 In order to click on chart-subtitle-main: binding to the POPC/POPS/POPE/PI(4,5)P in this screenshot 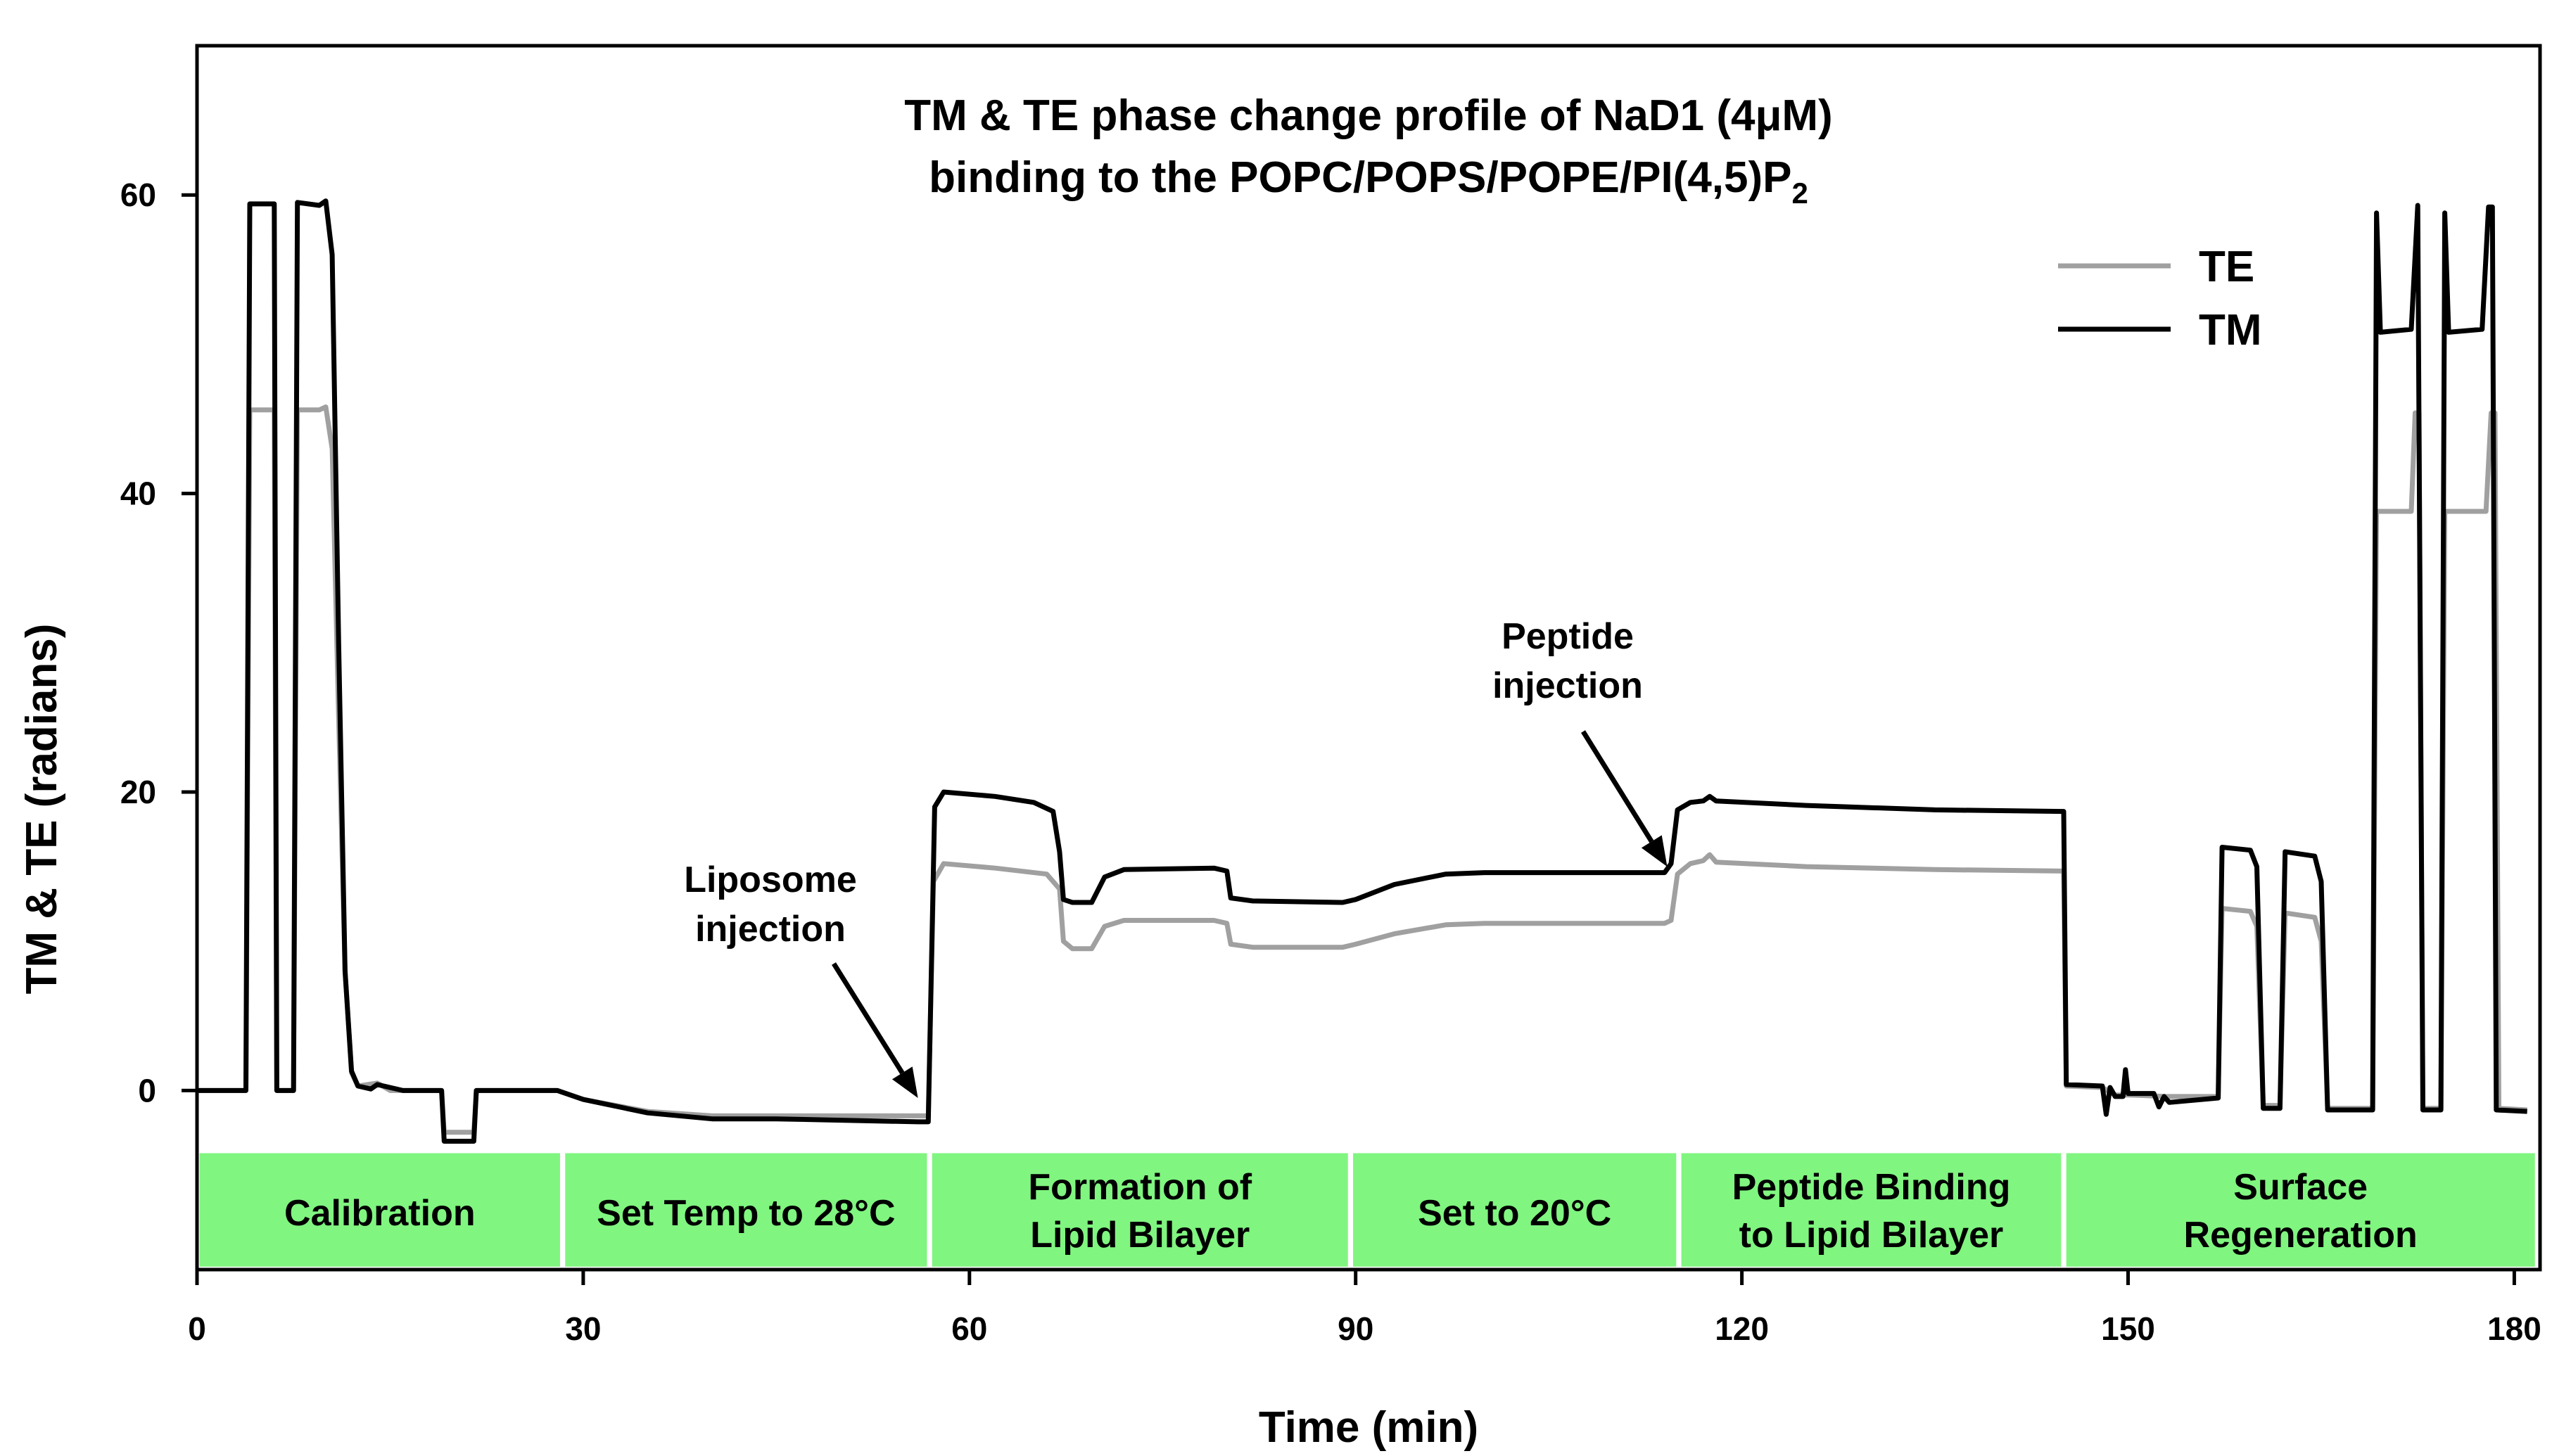, I will do `click(1360, 177)`.